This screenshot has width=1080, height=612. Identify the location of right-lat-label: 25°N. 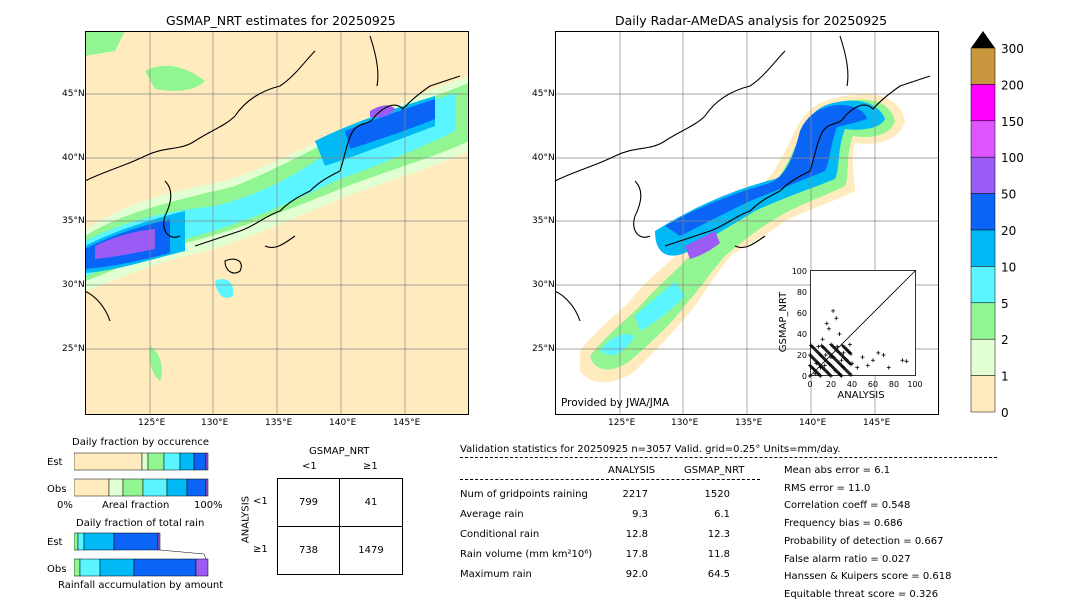
(543, 349).